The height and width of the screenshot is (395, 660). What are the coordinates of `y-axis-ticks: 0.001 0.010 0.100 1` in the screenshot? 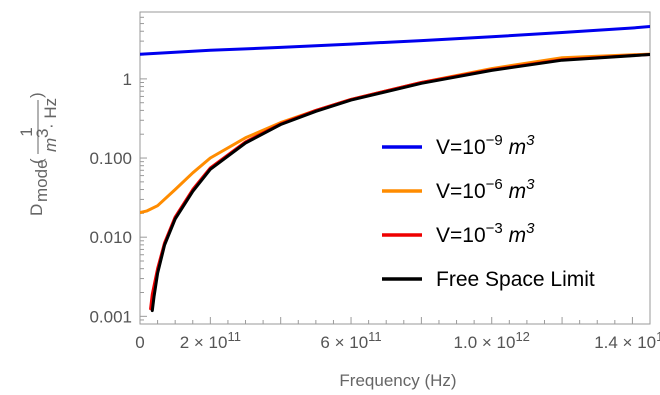 It's located at (118, 168).